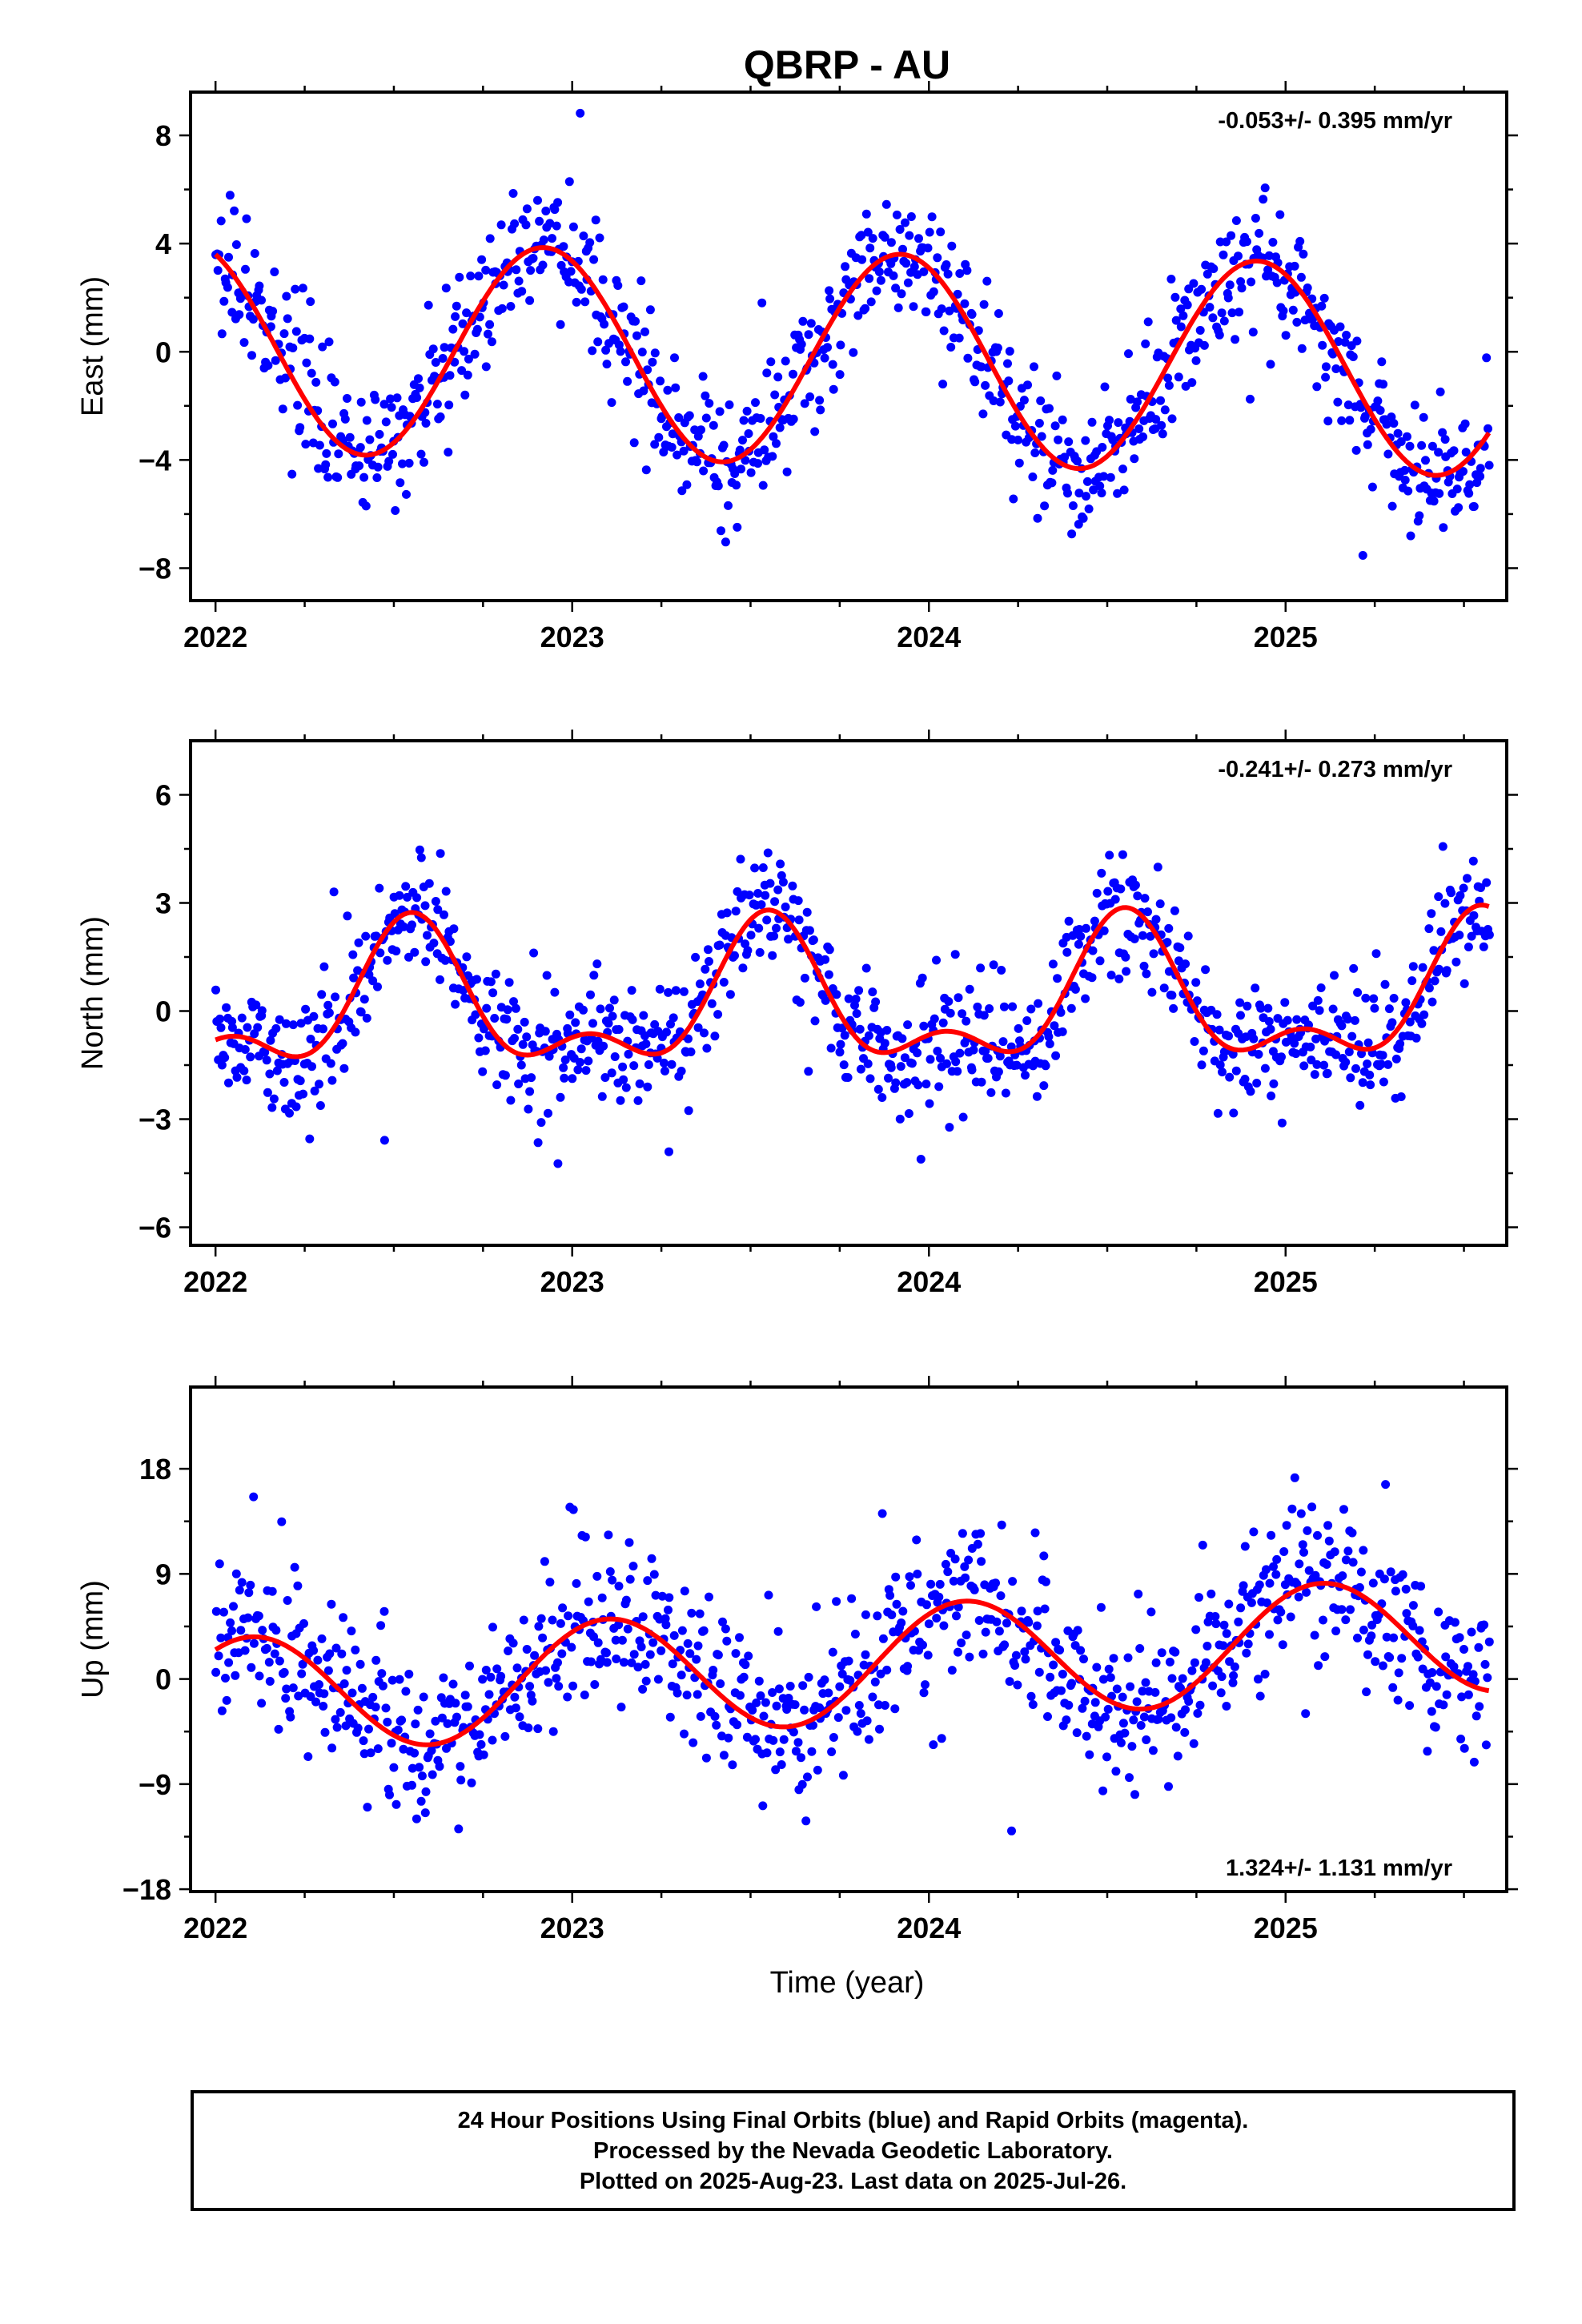  Describe the element at coordinates (163, 1574) in the screenshot. I see `y-tick-label: 9` at that location.